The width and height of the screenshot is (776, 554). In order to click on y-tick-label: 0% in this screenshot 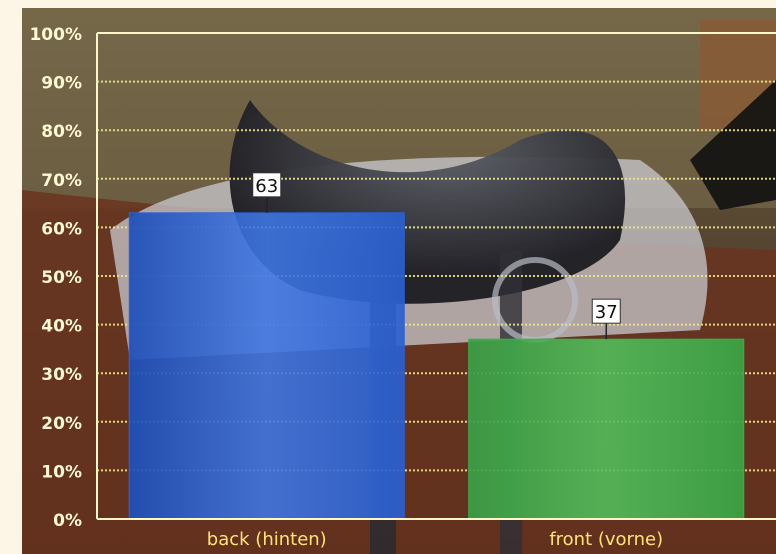, I will do `click(67, 521)`.